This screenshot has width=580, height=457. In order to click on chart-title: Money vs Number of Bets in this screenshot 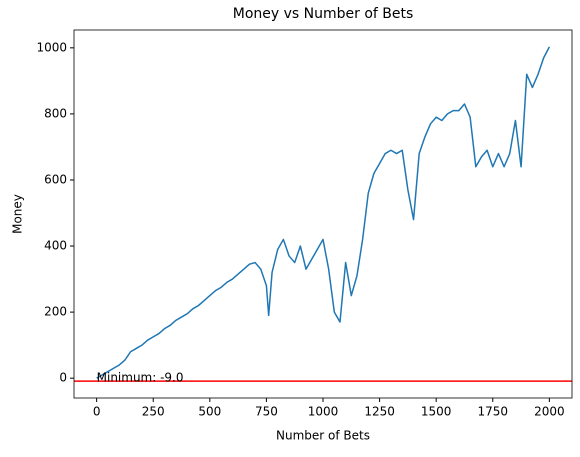, I will do `click(323, 14)`.